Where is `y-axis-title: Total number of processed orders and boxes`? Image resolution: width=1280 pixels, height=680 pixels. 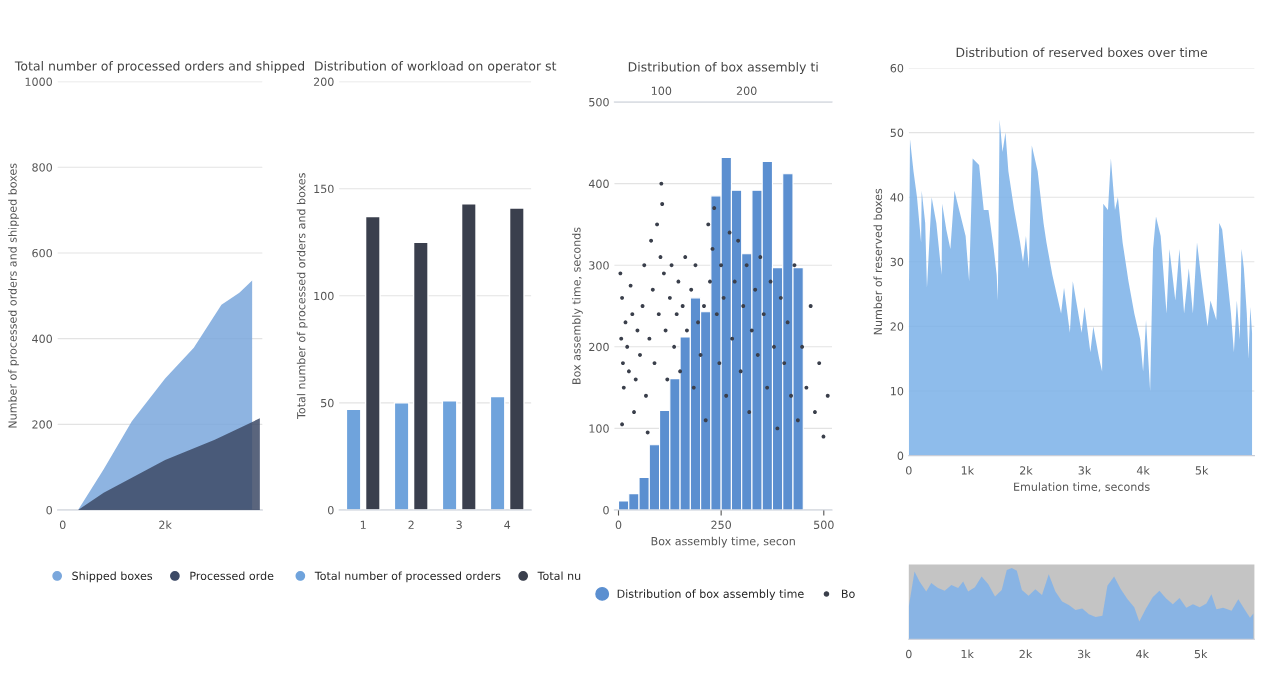 y-axis-title: Total number of processed orders and boxes is located at coordinates (302, 296).